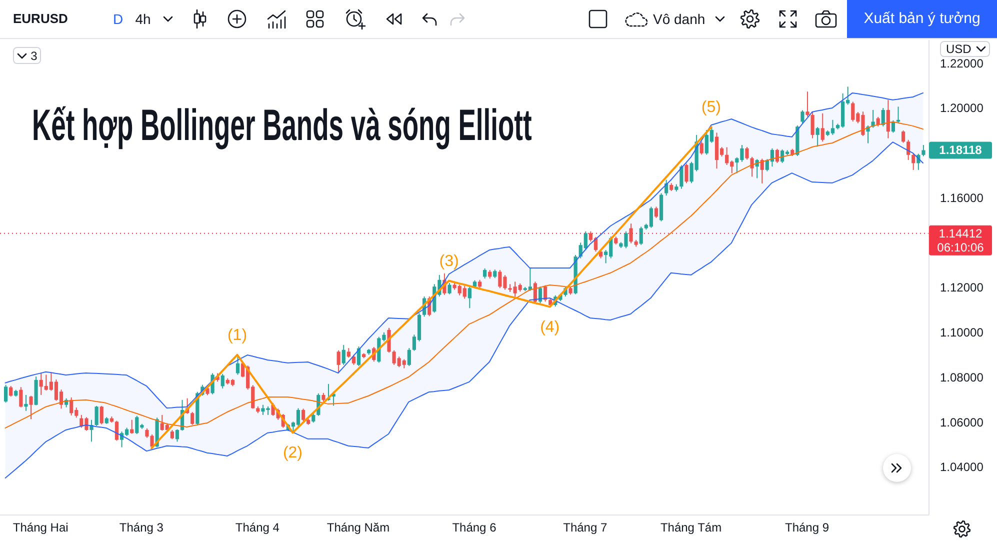 Image resolution: width=997 pixels, height=542 pixels. What do you see at coordinates (585, 527) in the screenshot?
I see `x-tick-label: Tháng 7` at bounding box center [585, 527].